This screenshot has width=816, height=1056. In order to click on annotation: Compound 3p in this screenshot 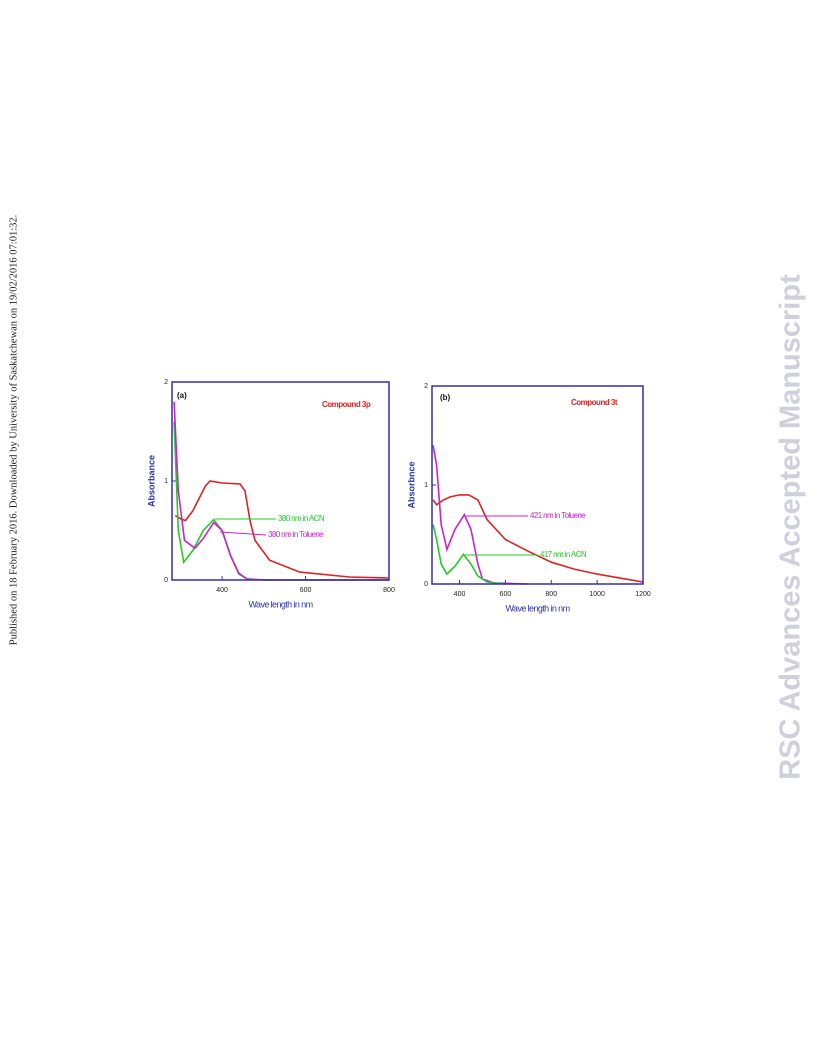, I will do `click(346, 404)`.